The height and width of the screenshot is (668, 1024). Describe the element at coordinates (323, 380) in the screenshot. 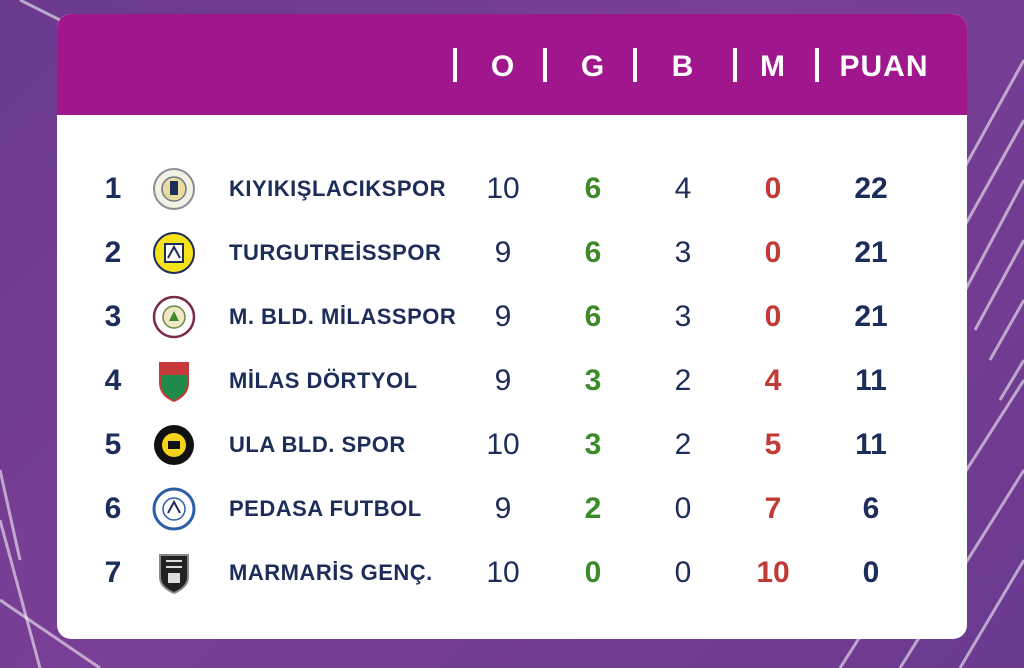

I see `team-name: MİLAS DÖRTYOL` at that location.